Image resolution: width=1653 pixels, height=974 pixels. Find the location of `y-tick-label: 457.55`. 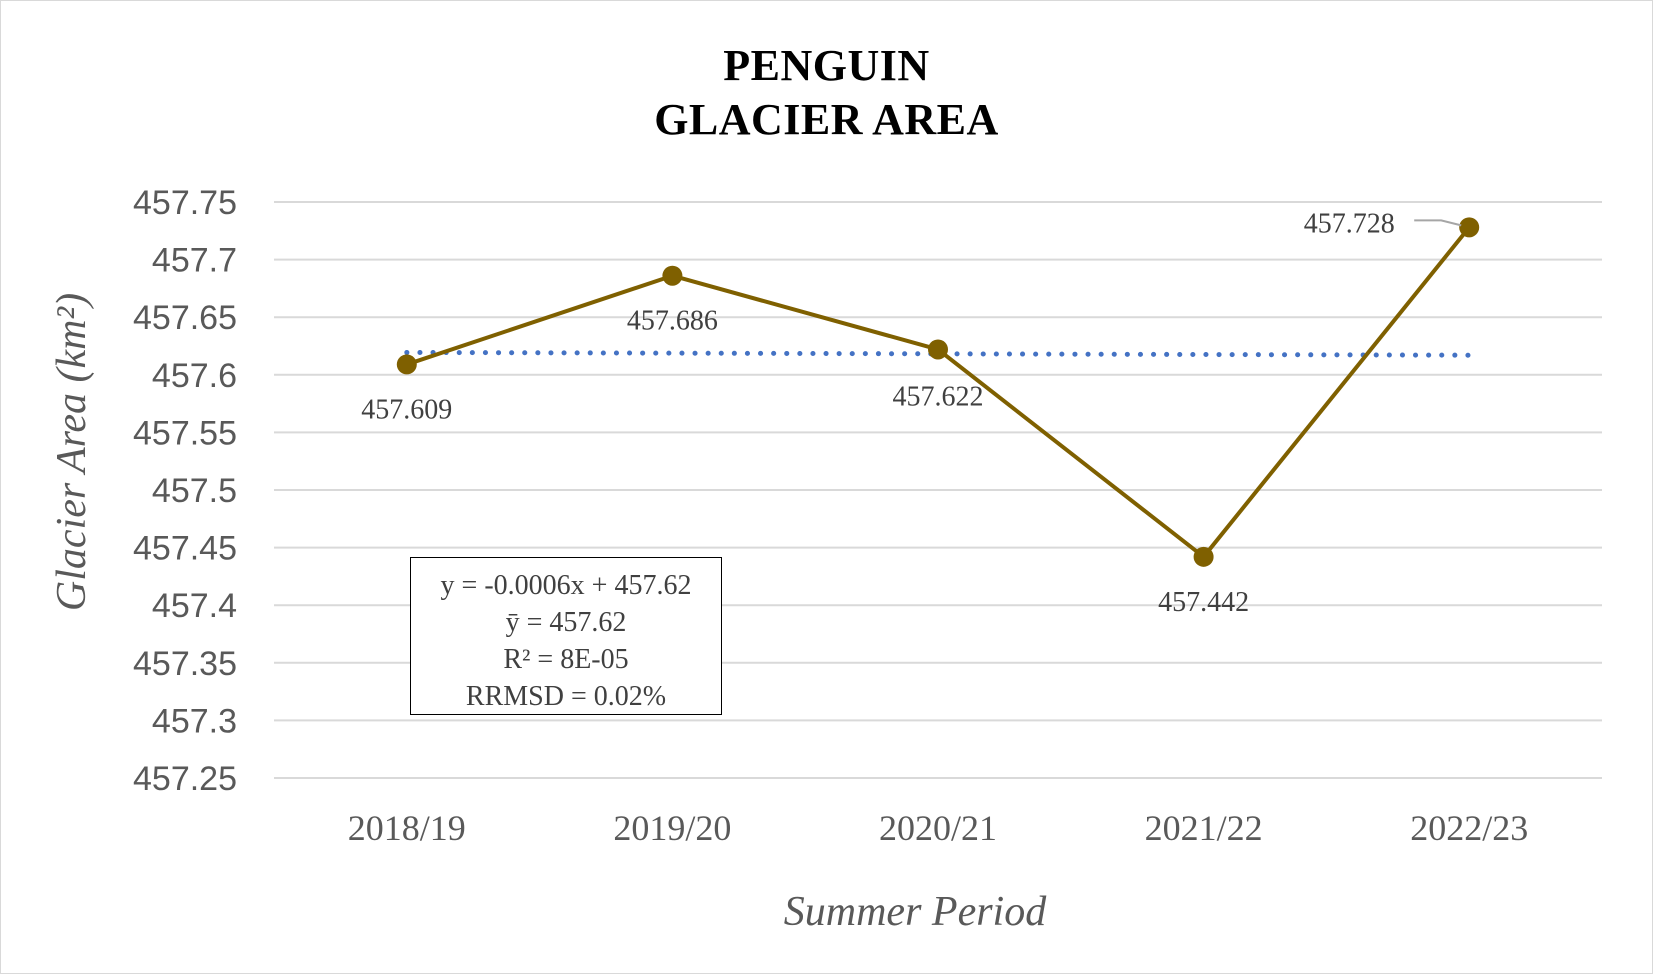

y-tick-label: 457.55 is located at coordinates (185, 433).